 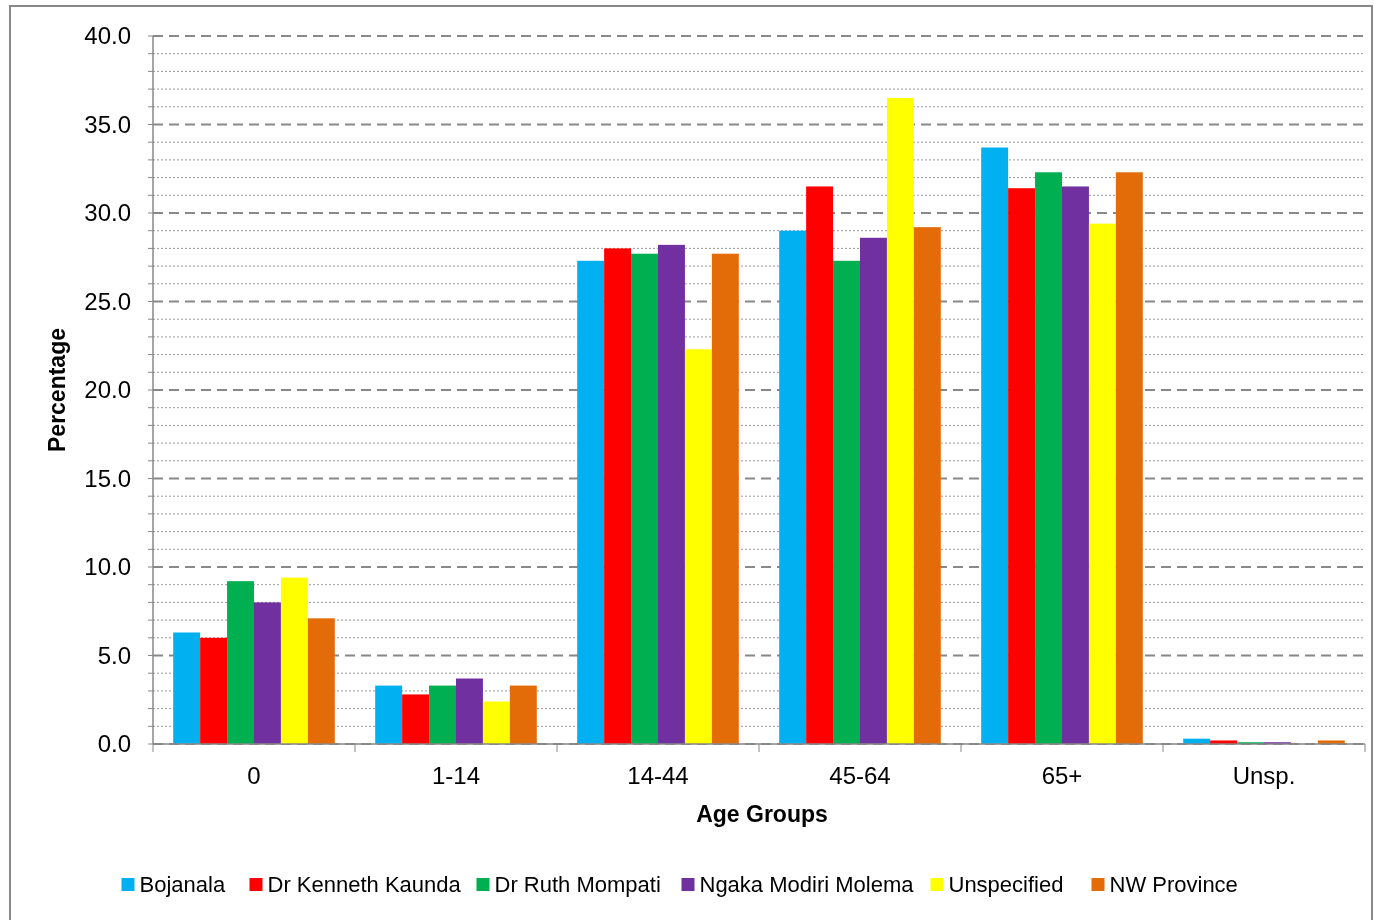 What do you see at coordinates (364, 884) in the screenshot?
I see `legend-label: Dr Kenneth Kaunda` at bounding box center [364, 884].